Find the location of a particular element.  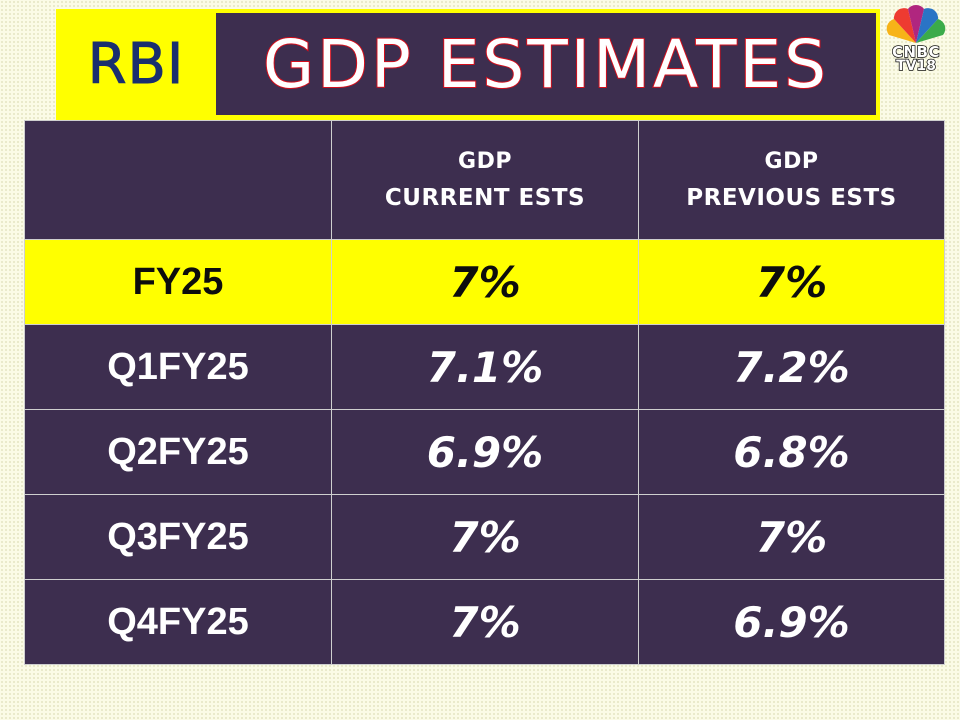

current-value: 6.9% is located at coordinates (485, 452).